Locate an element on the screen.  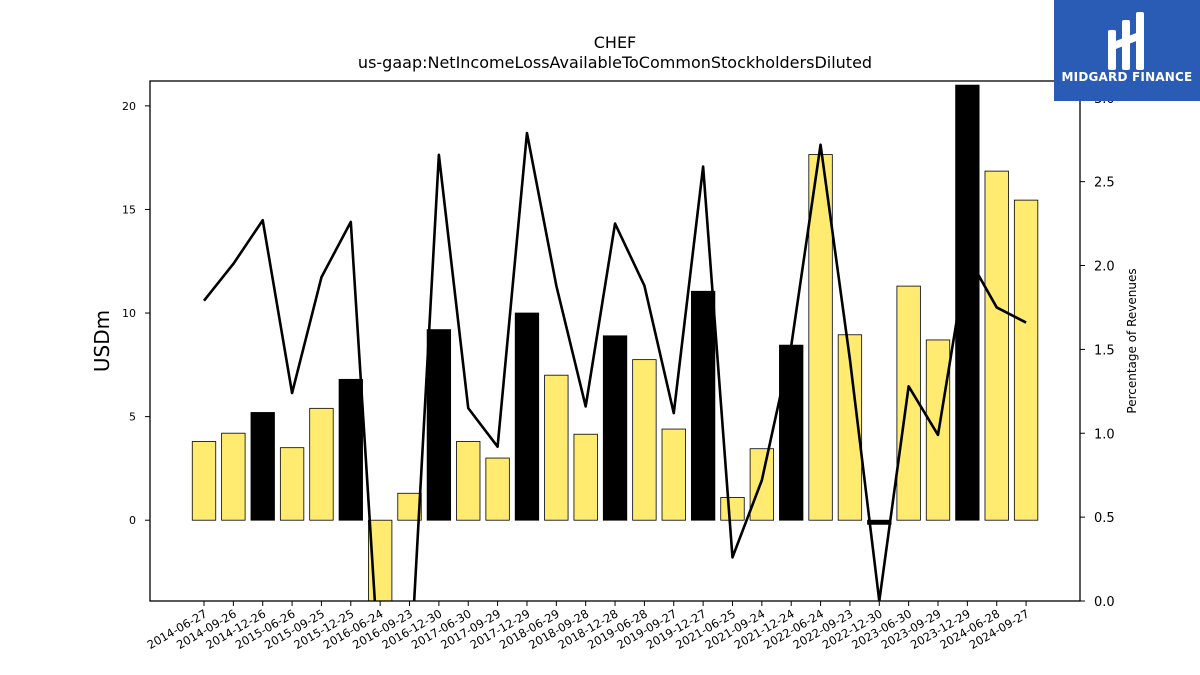
y2-tick-label: 1.5 is located at coordinates (1104, 350).